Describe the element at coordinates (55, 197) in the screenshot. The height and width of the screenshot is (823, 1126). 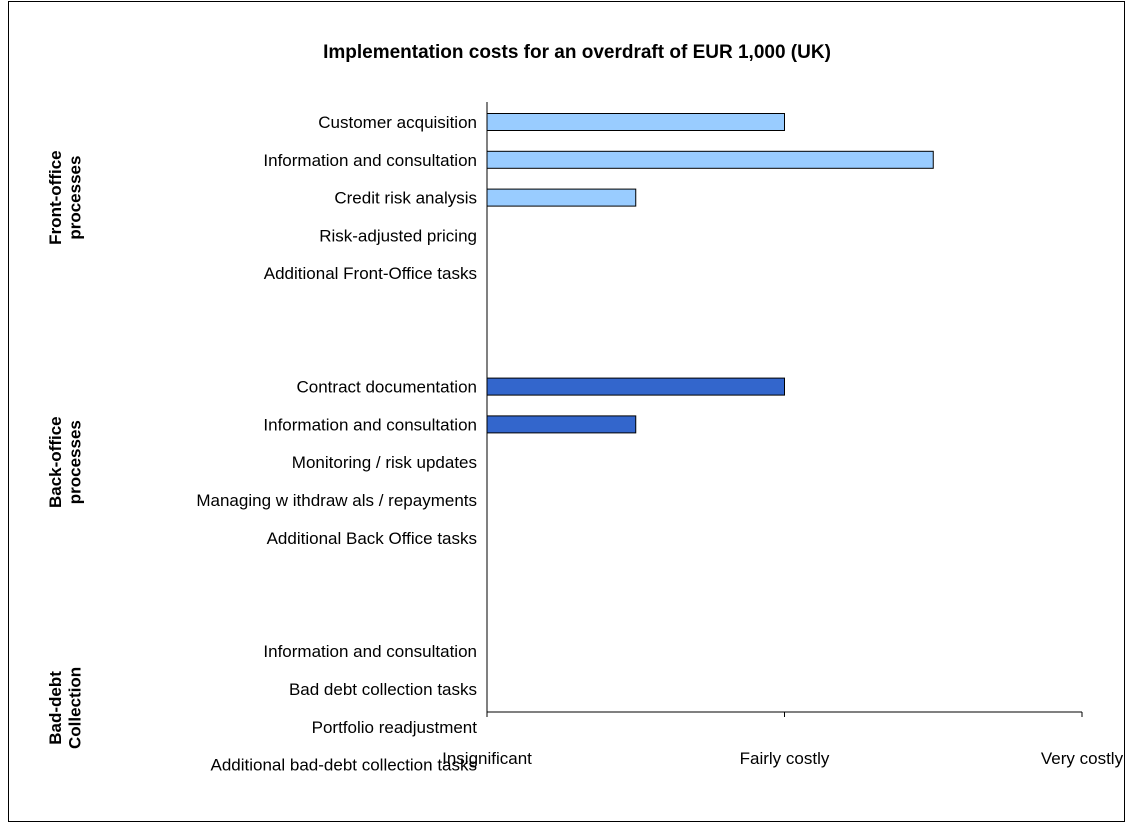
I see `group-label-line: Front-office` at that location.